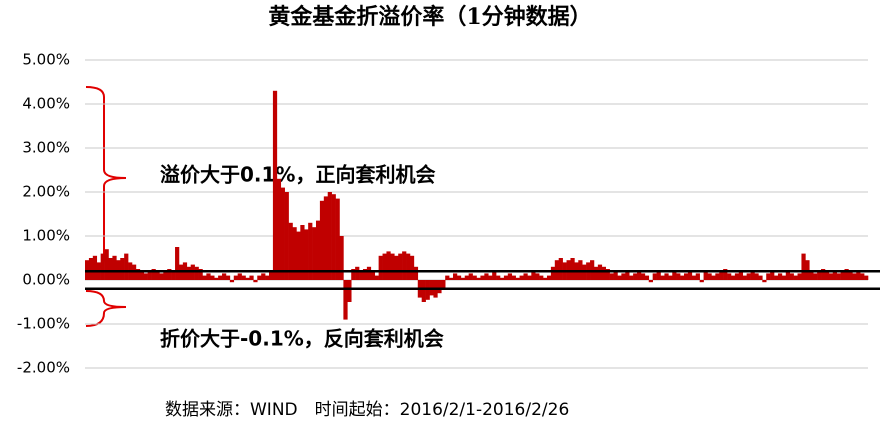 Image resolution: width=888 pixels, height=439 pixels. Describe the element at coordinates (46, 104) in the screenshot. I see `y-tick-label: 4.00%` at that location.